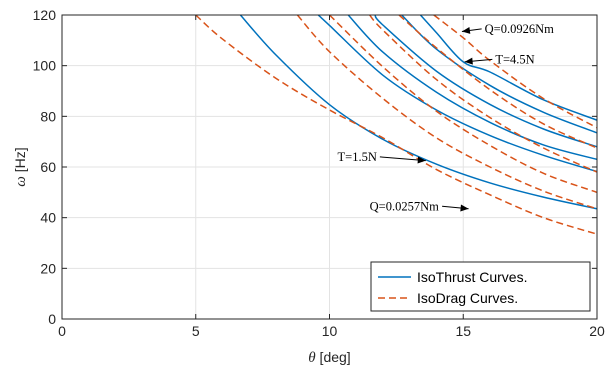  I want to click on y-tick-label: 80, so click(48, 116).